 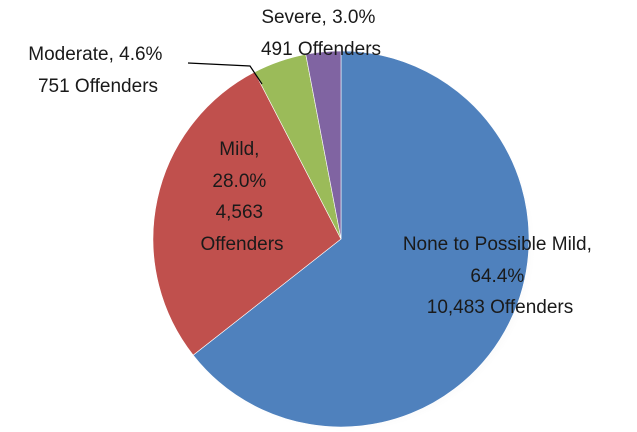 What do you see at coordinates (241, 244) in the screenshot?
I see `mild-offenders-word: Offenders` at bounding box center [241, 244].